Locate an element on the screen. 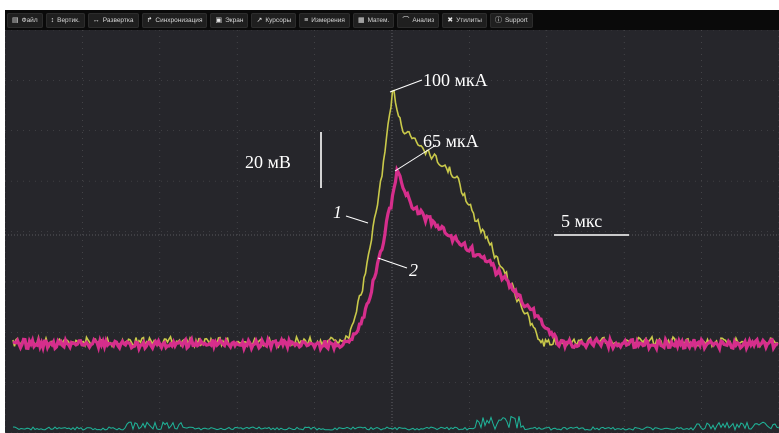 Image resolution: width=779 pixels, height=433 pixels. menu-item-cursor: ↗ Курсоры is located at coordinates (274, 20).